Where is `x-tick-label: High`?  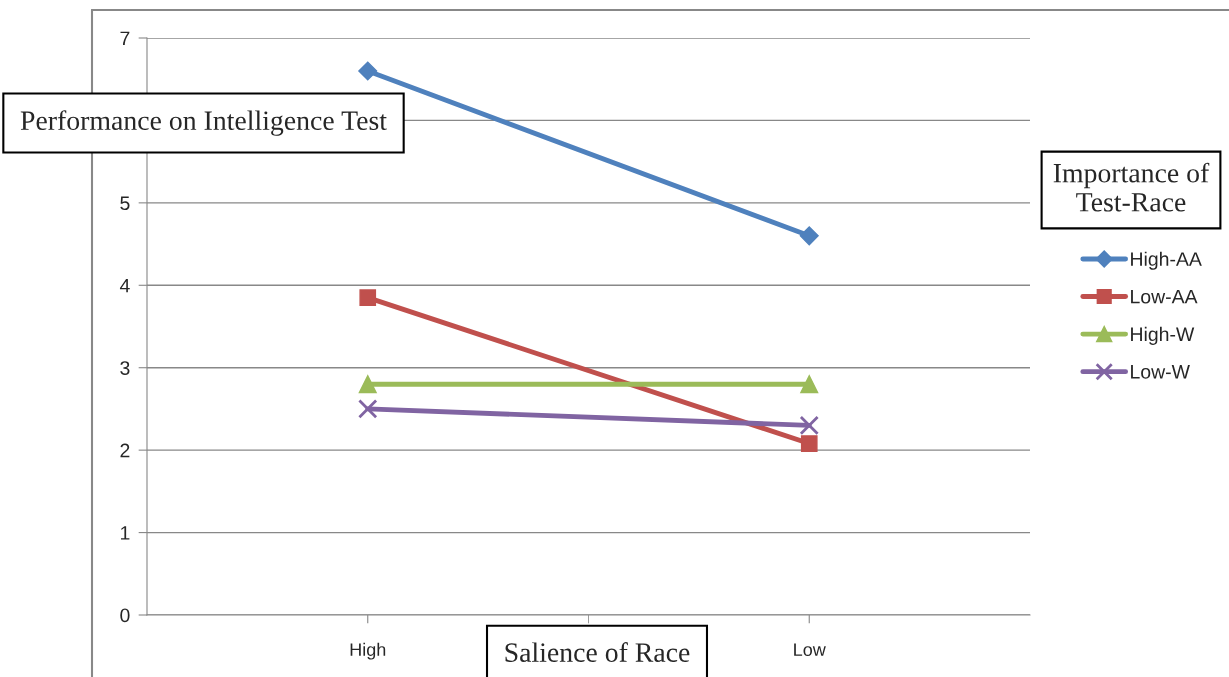 x-tick-label: High is located at coordinates (368, 651).